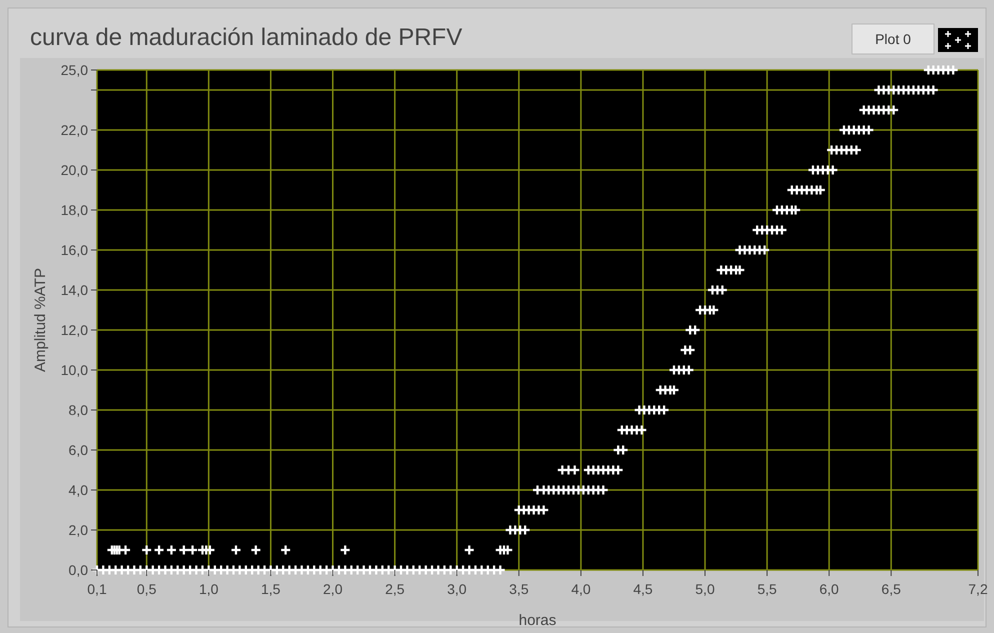 The height and width of the screenshot is (633, 994). I want to click on x-tick-label: 7,2, so click(978, 589).